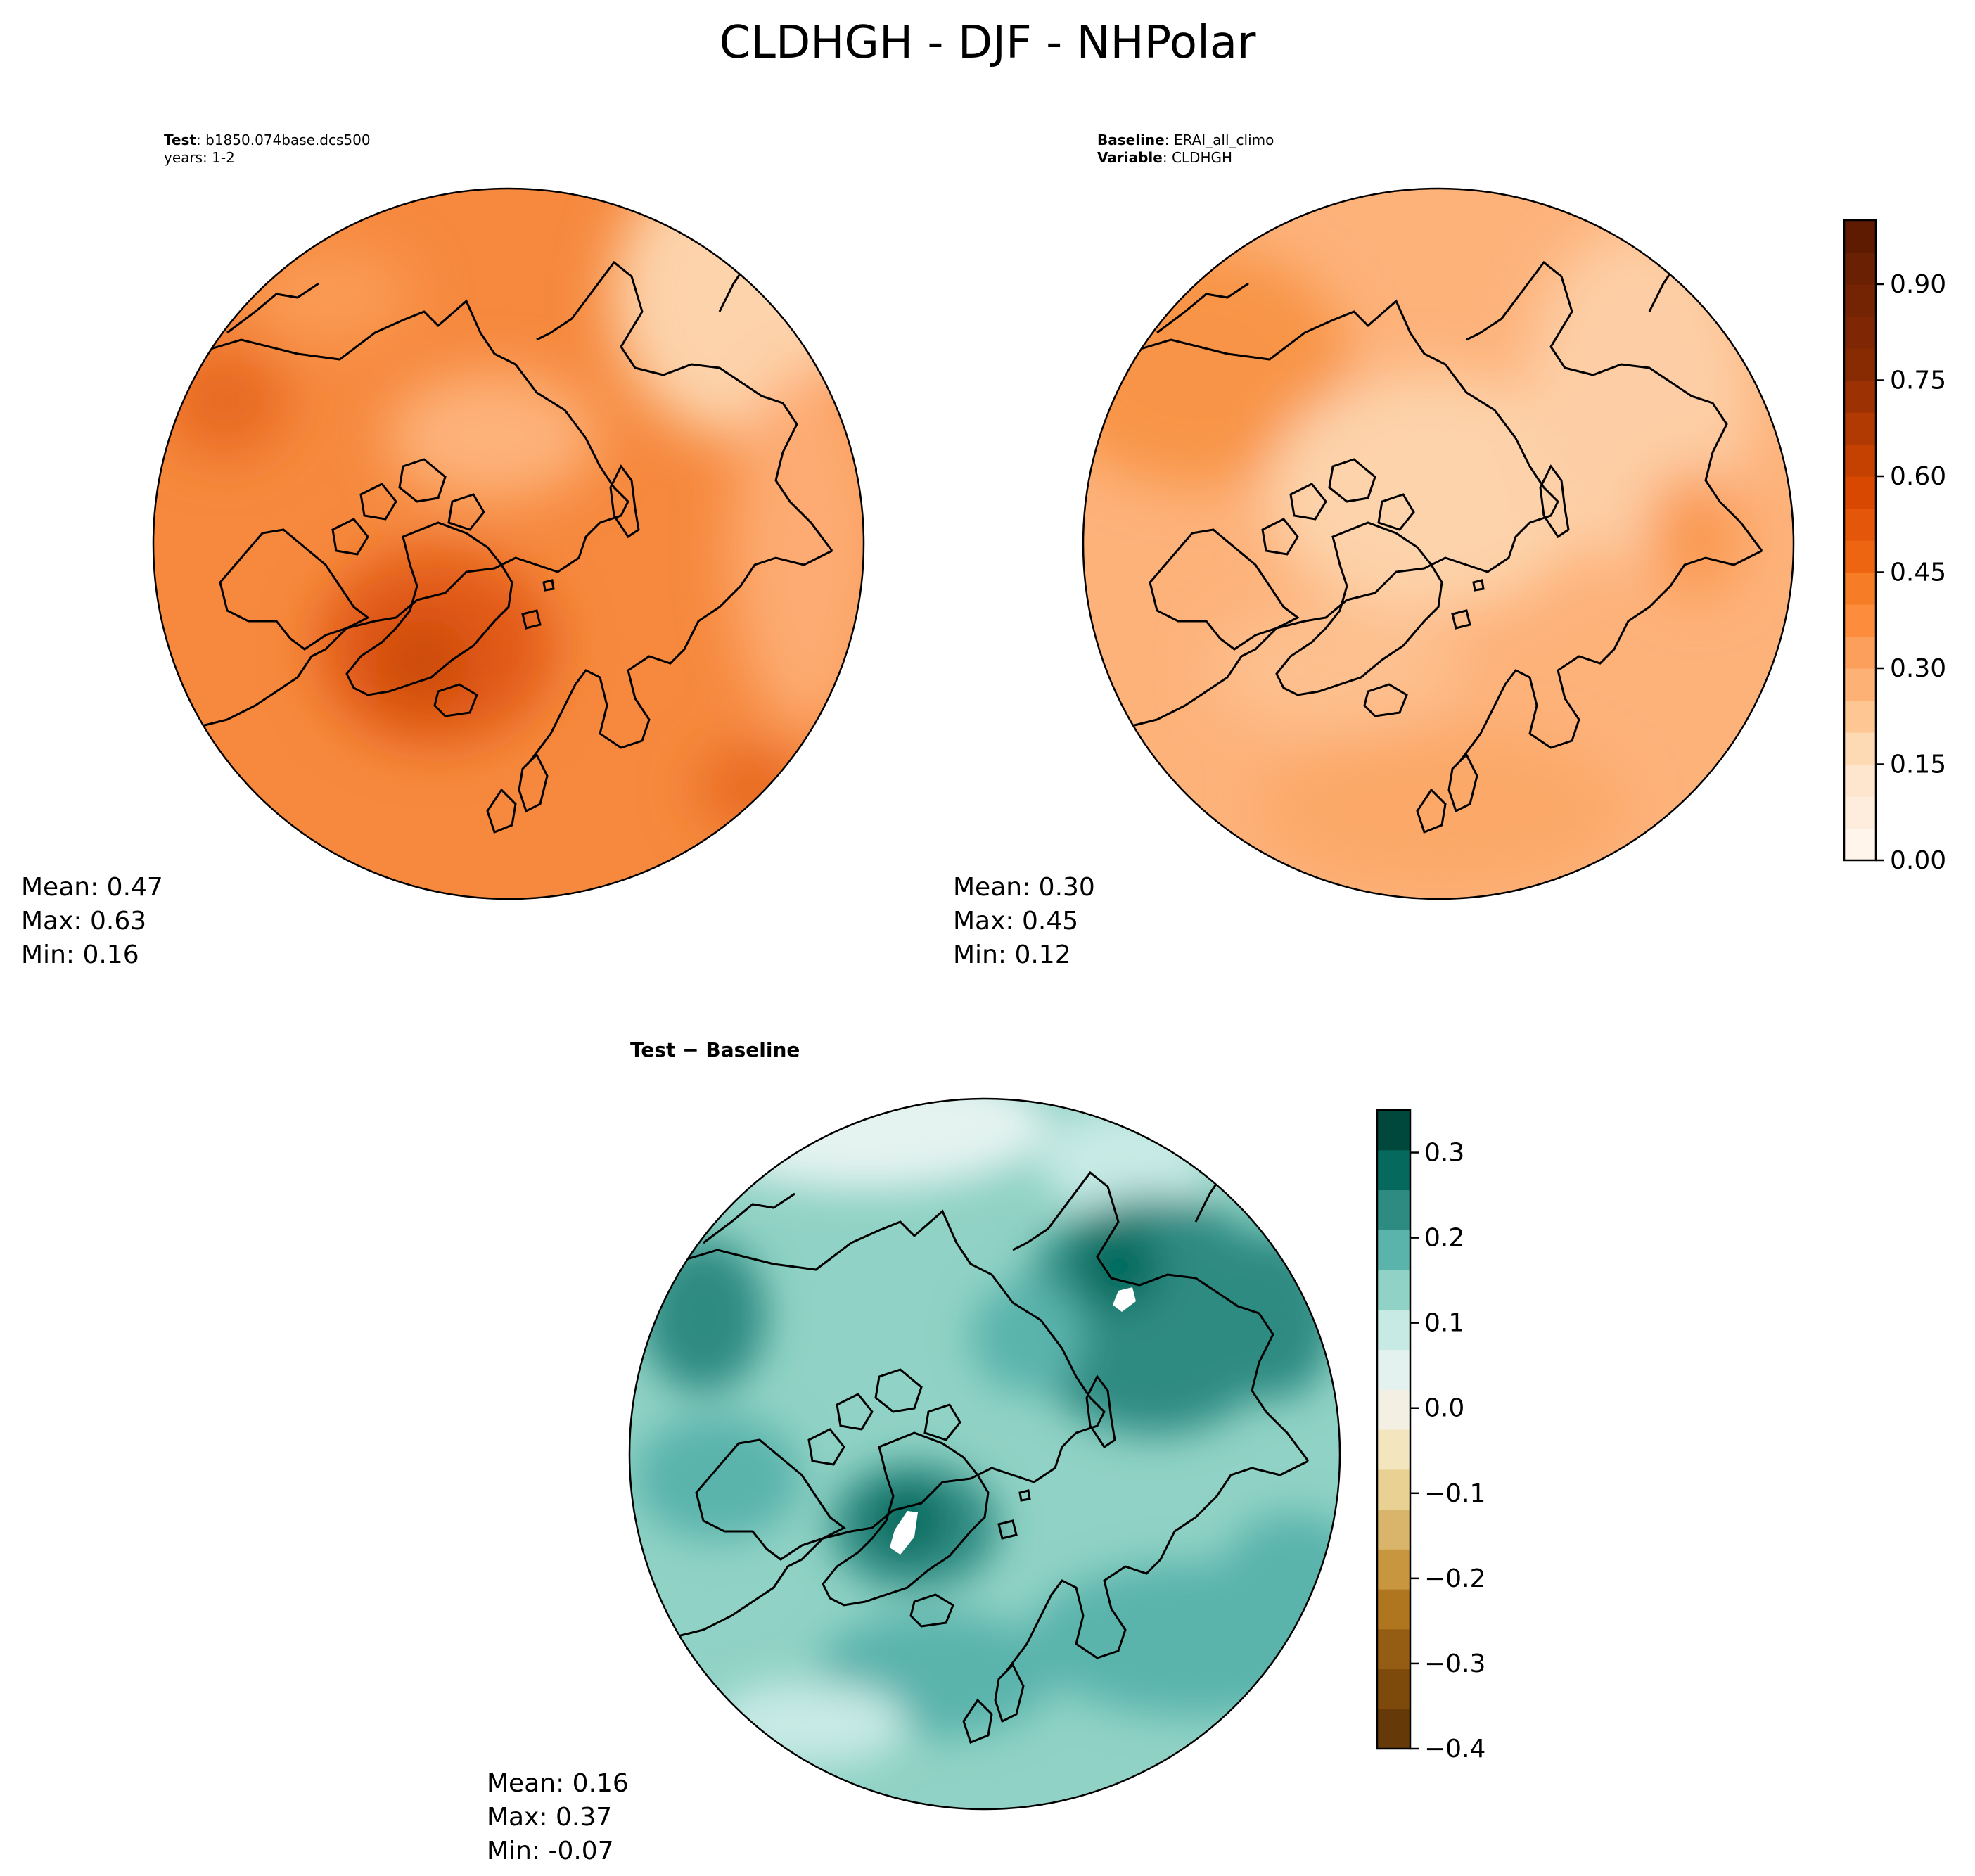 The image size is (1975, 1876). I want to click on svg-text: Baseline: ERAI_all_climo, so click(1185, 140).